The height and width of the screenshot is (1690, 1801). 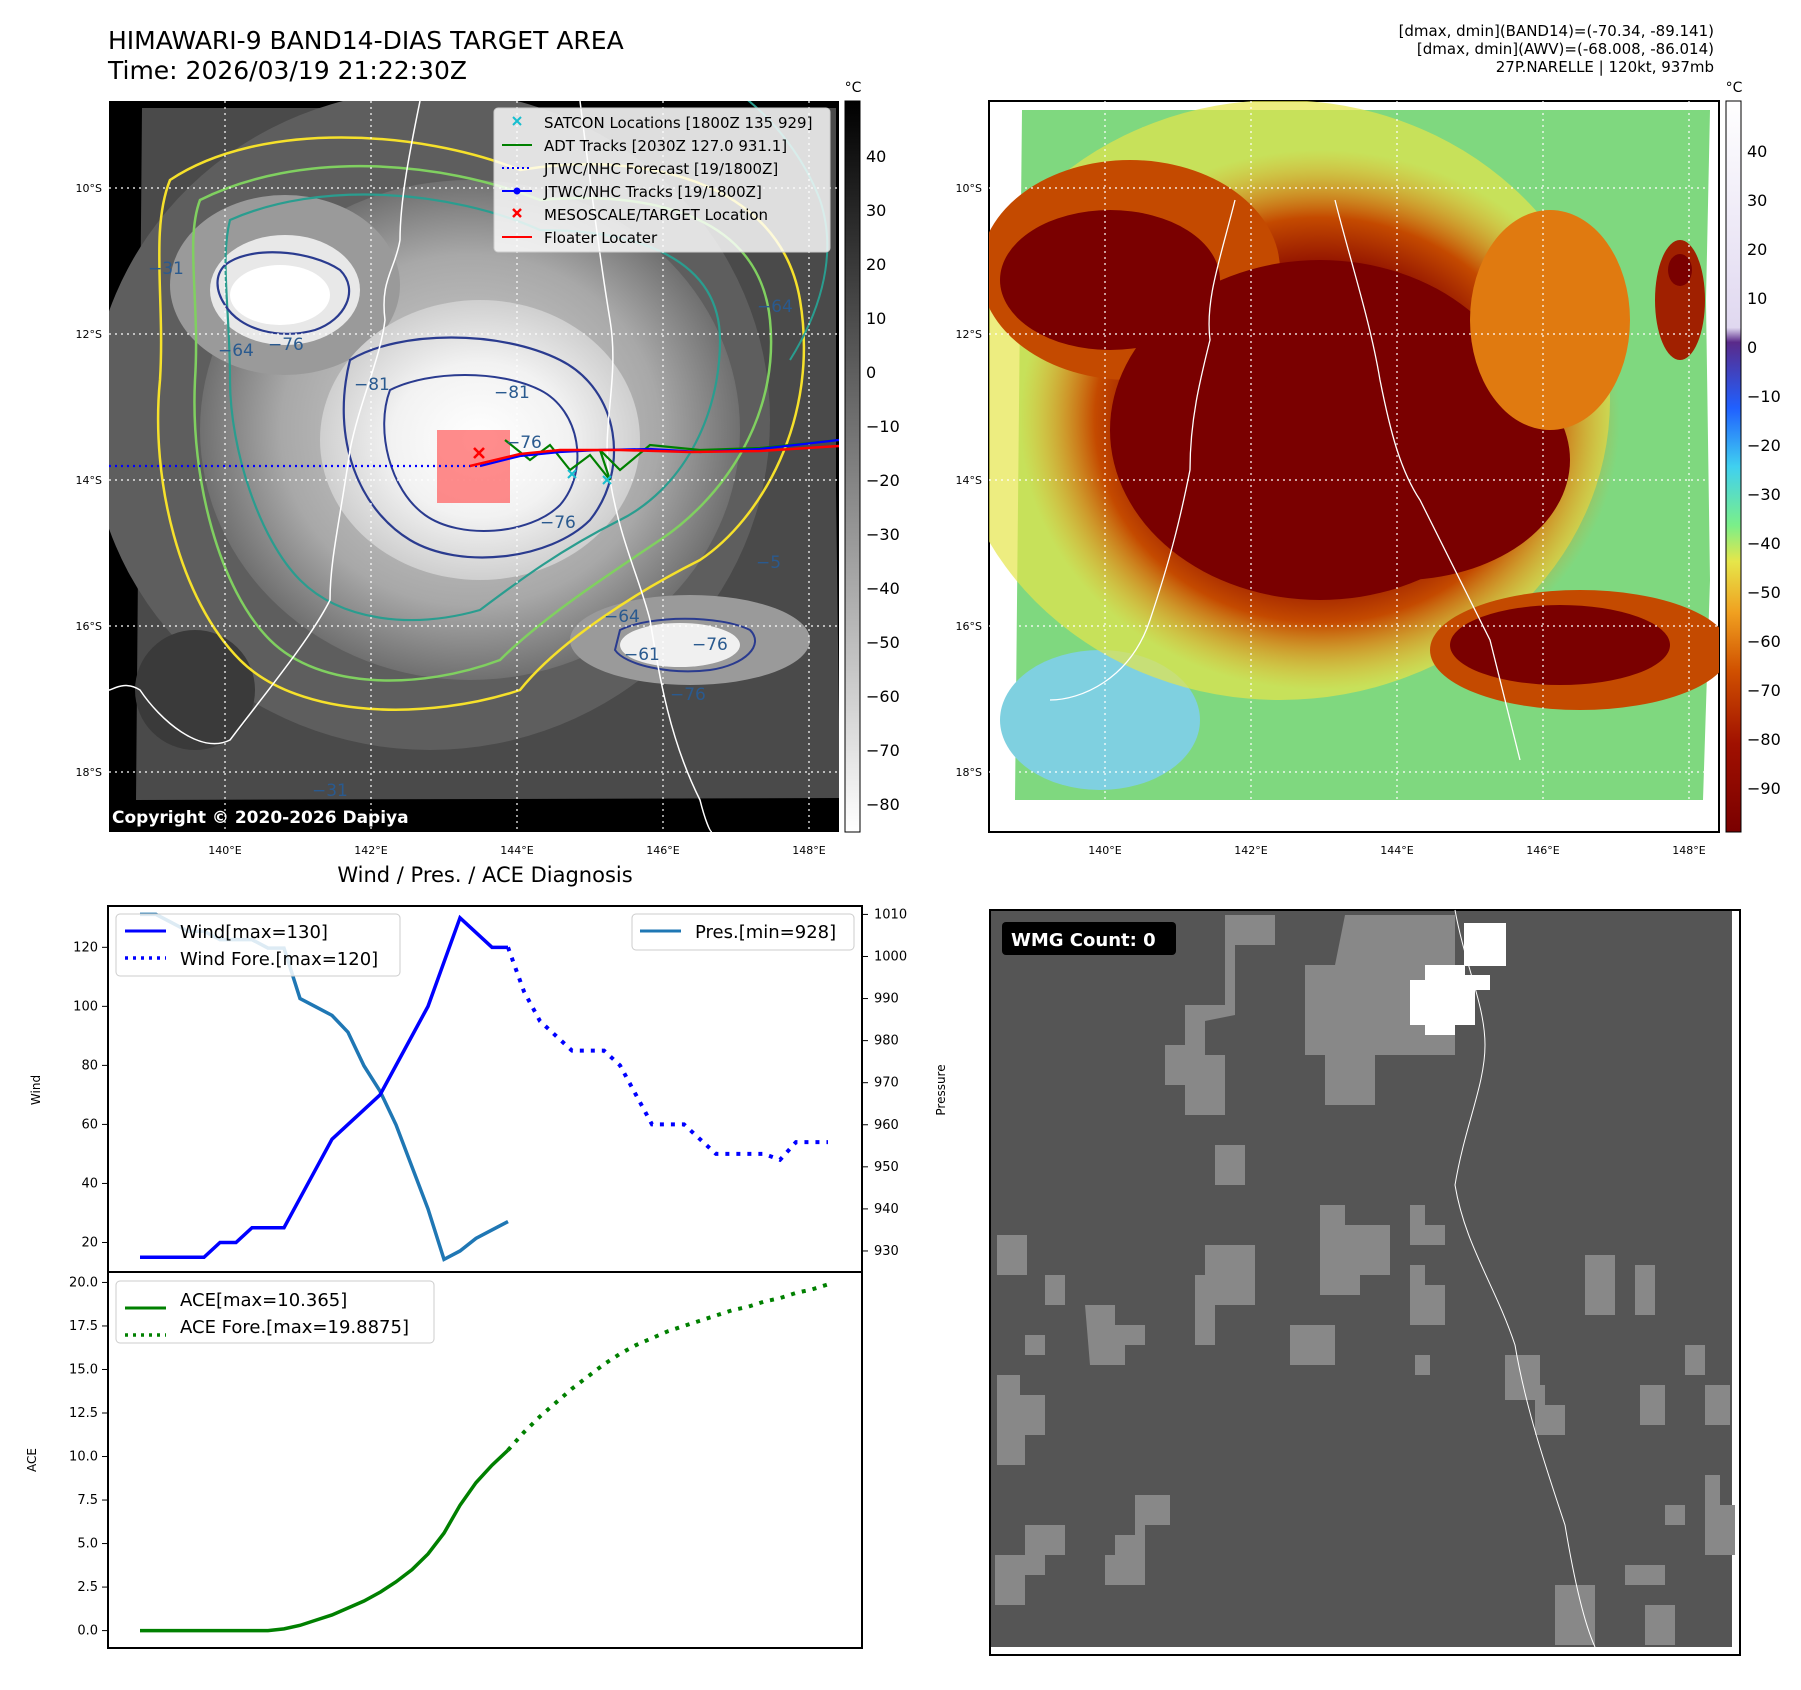 I want to click on svg-text: −40, so click(x=1764, y=543).